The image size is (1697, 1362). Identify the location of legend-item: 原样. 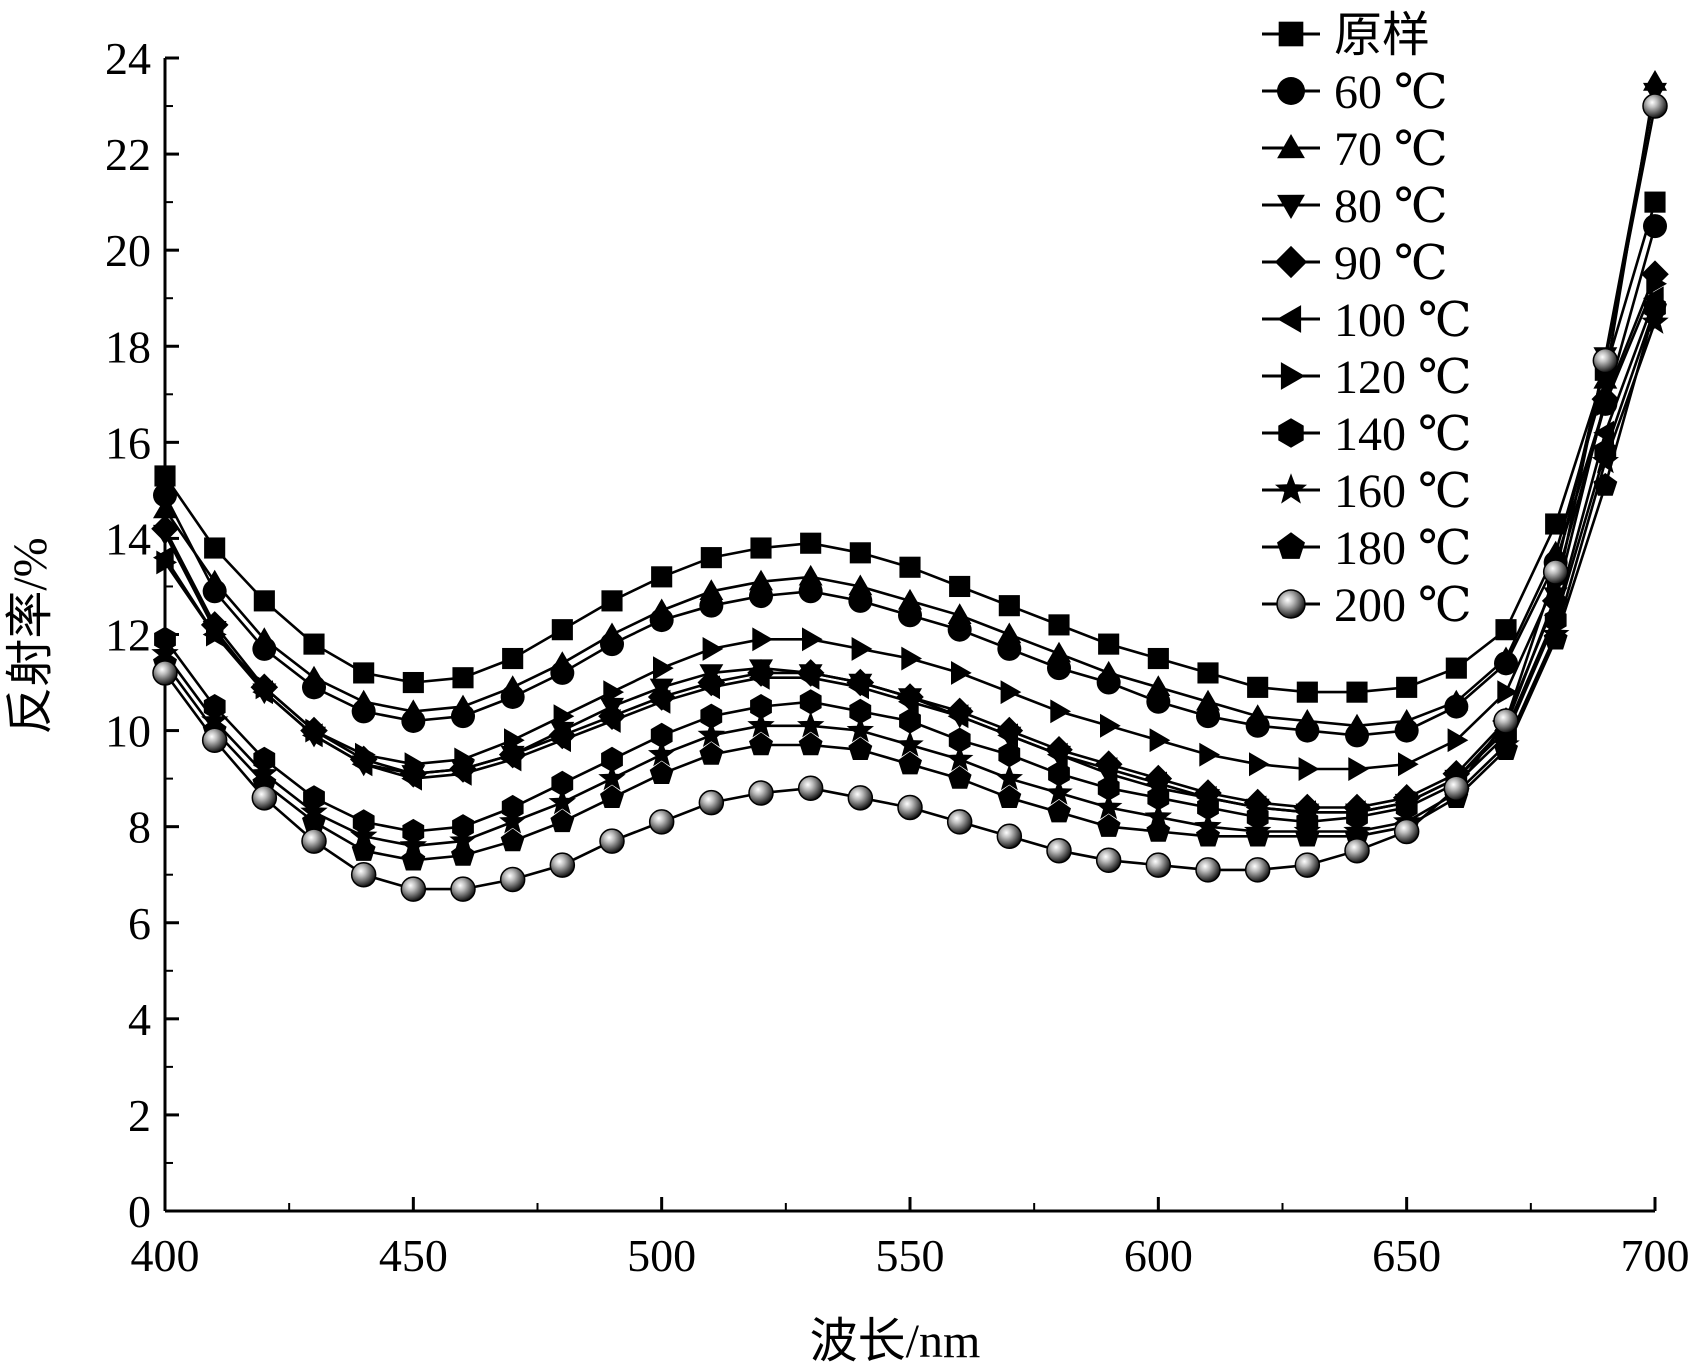
(1346, 35).